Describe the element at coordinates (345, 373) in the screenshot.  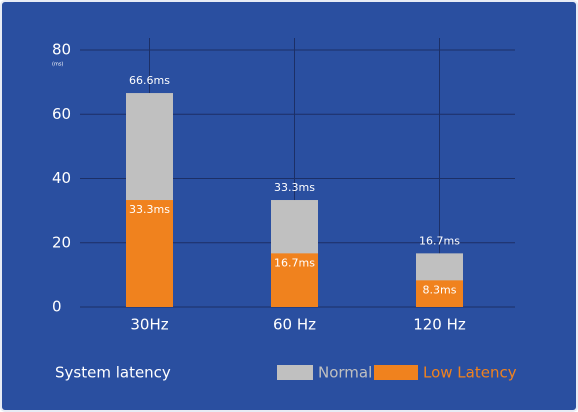
I see `legend-label: Normal` at that location.